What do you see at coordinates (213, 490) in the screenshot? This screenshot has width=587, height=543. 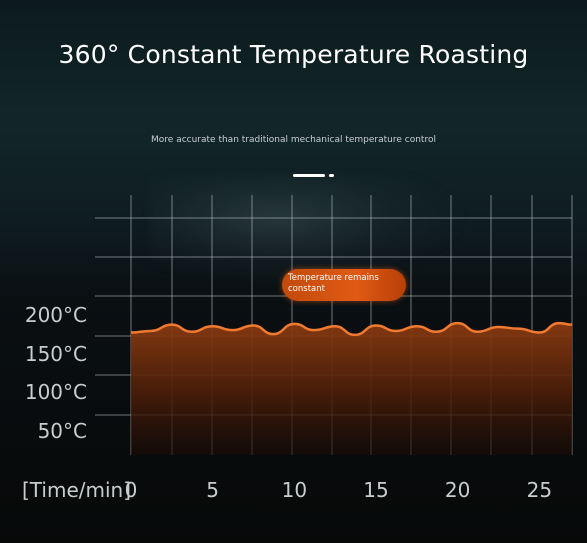 I see `x-tick-label: 5` at bounding box center [213, 490].